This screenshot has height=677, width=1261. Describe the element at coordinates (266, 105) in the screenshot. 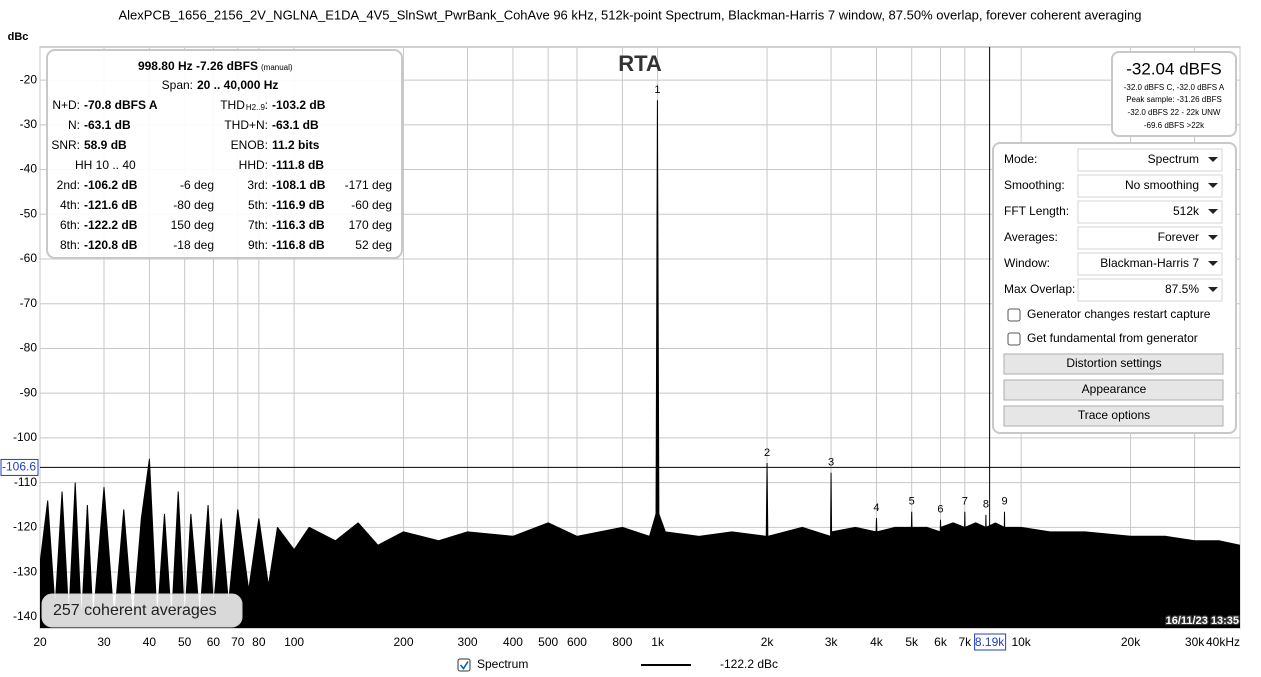

I see `info-colon: :` at that location.